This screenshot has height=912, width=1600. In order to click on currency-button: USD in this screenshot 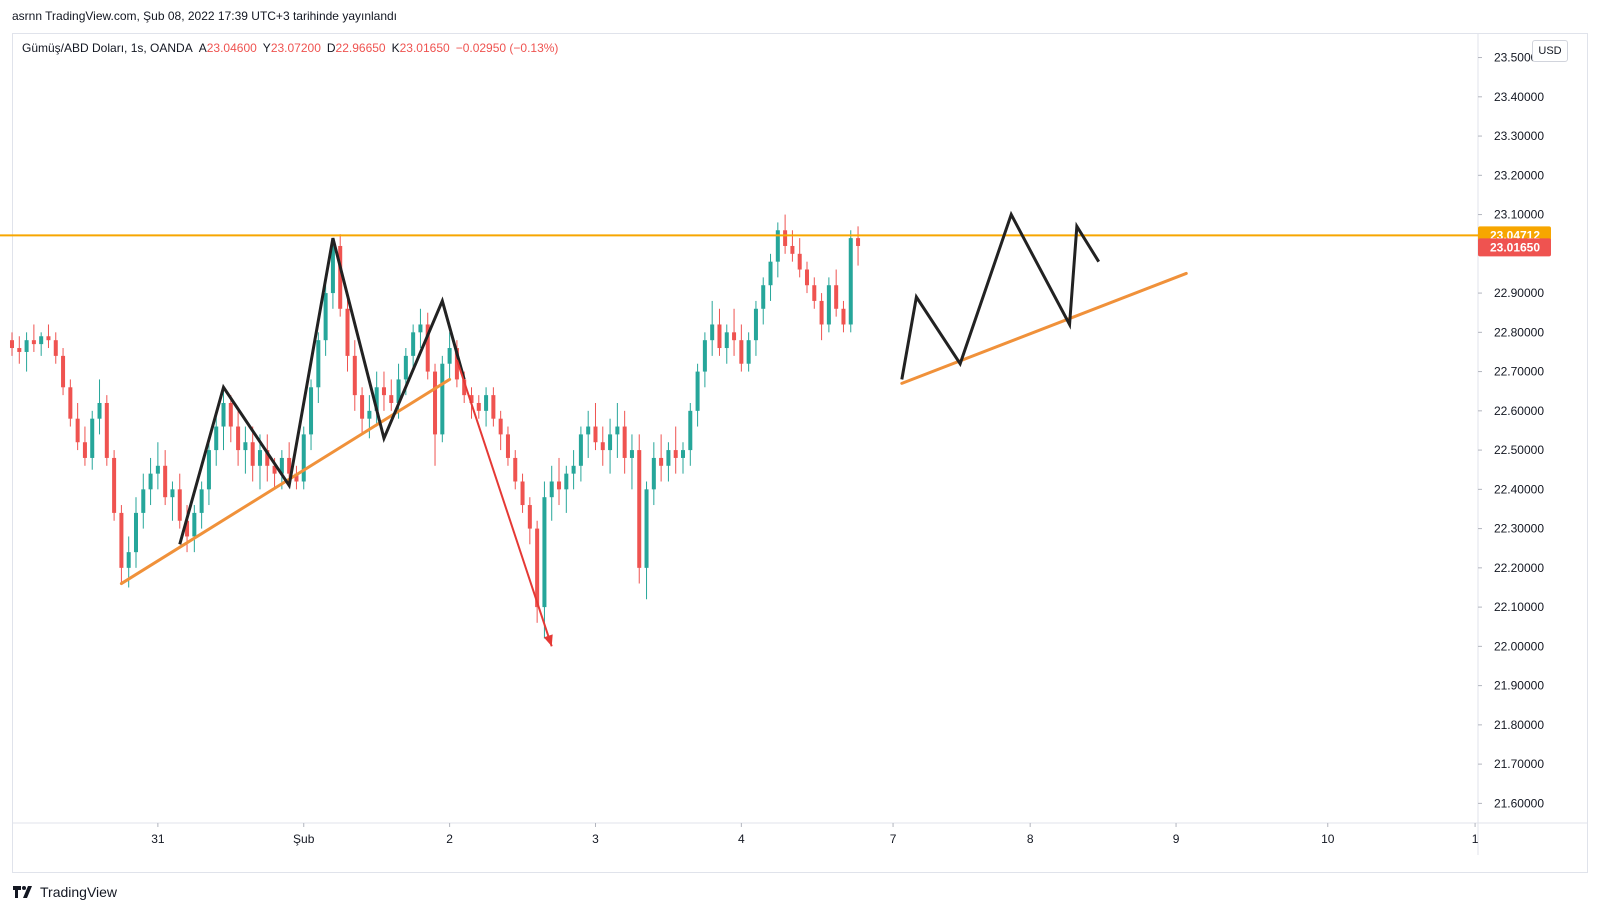, I will do `click(1550, 51)`.